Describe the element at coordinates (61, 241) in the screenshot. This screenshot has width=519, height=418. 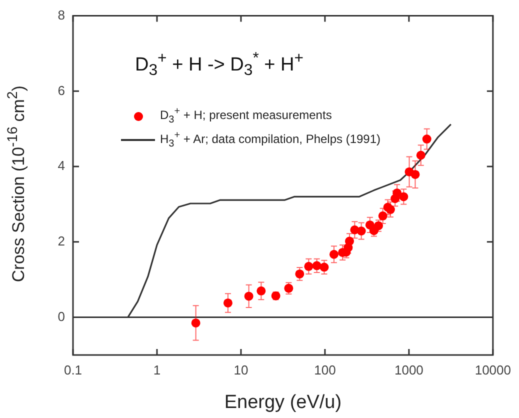
I see `y-tick-label: 2` at that location.